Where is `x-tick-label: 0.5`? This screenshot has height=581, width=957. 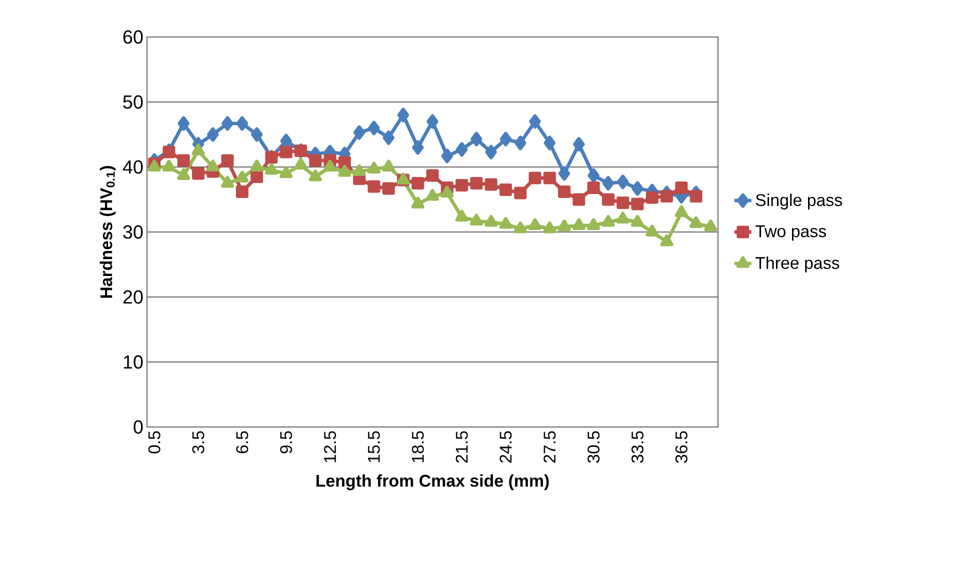
x-tick-label: 0.5 is located at coordinates (154, 442).